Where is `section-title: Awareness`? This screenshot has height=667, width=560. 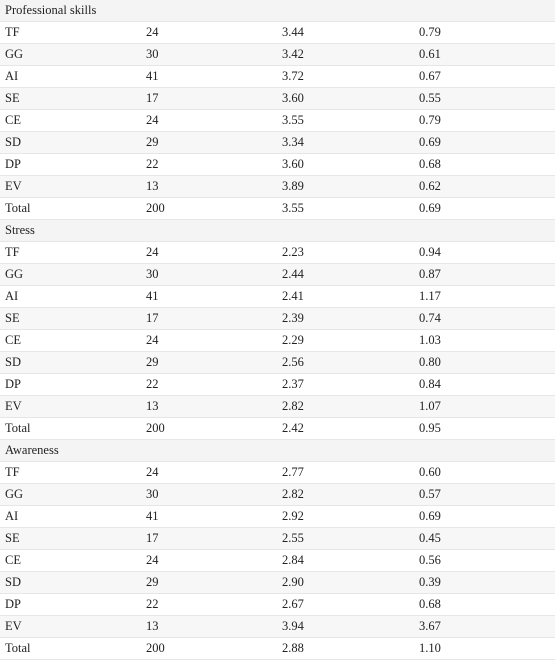 section-title: Awareness is located at coordinates (278, 450).